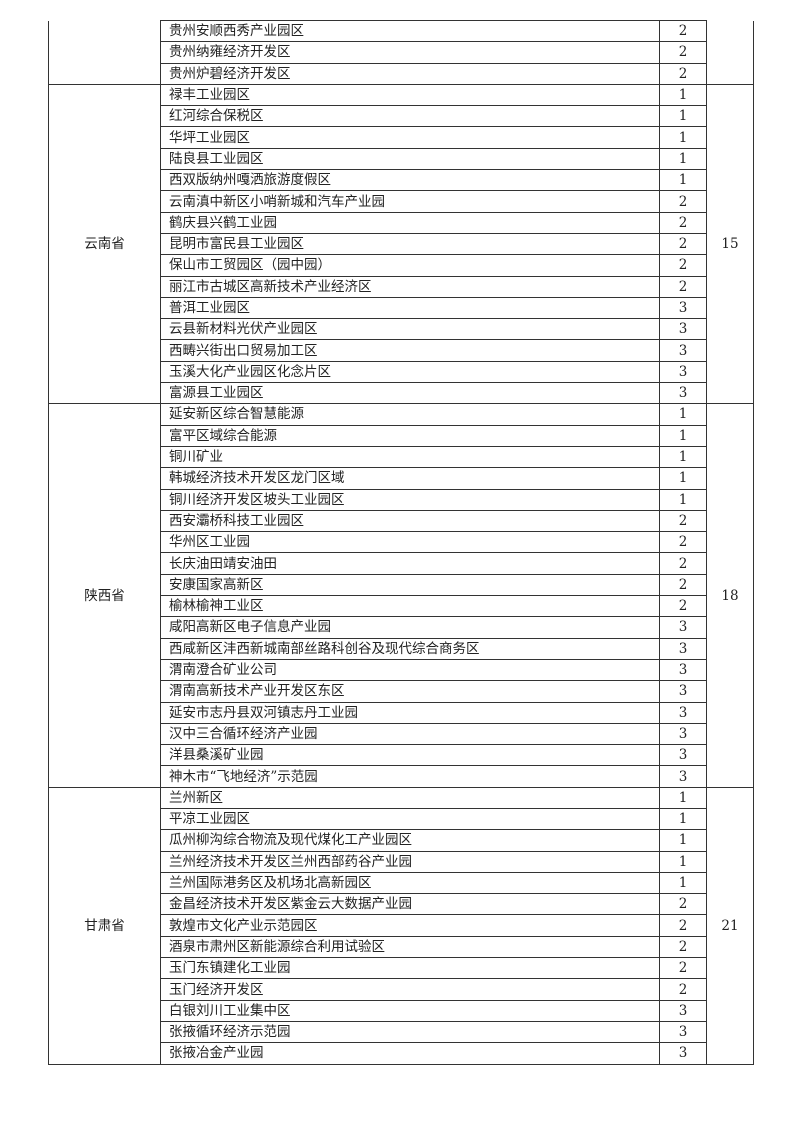 This screenshot has width=800, height=1130. Describe the element at coordinates (410, 797) in the screenshot. I see `park-name-cell: 兰州新区` at that location.